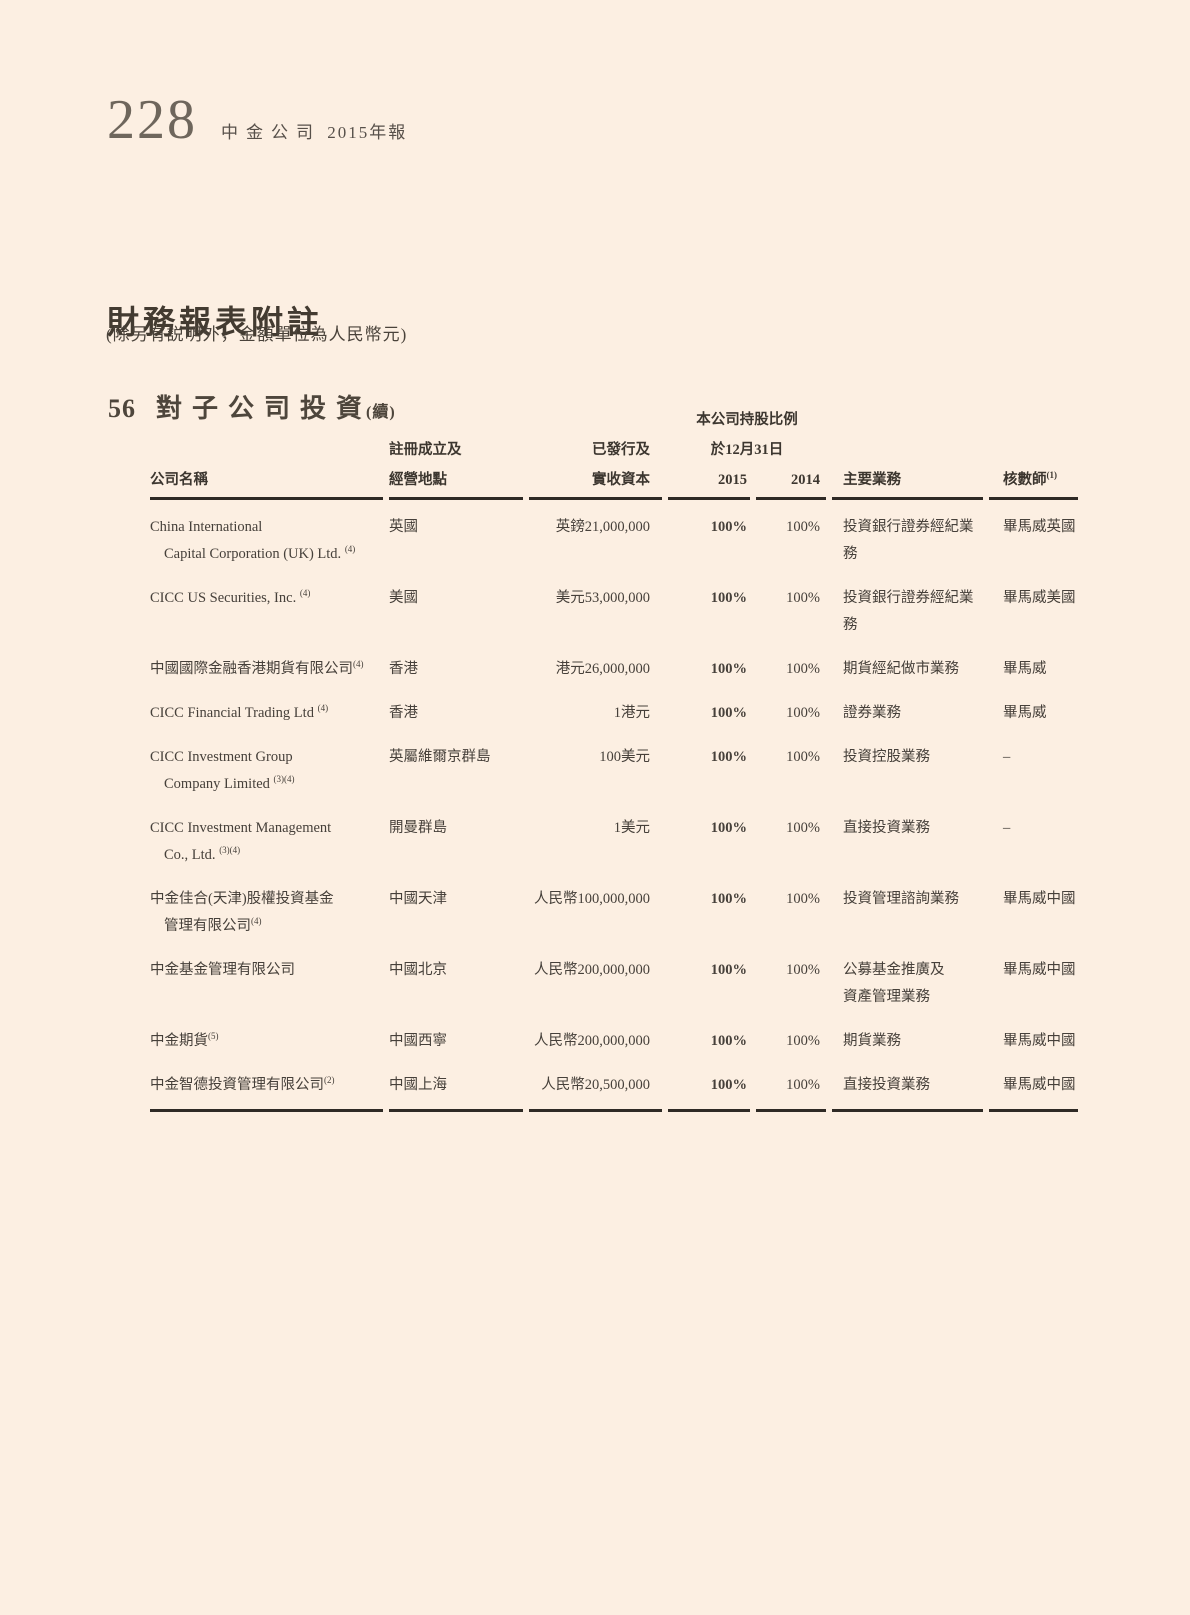 This screenshot has height=1615, width=1190. What do you see at coordinates (907, 482) in the screenshot?
I see `header-business: 主要業務` at bounding box center [907, 482].